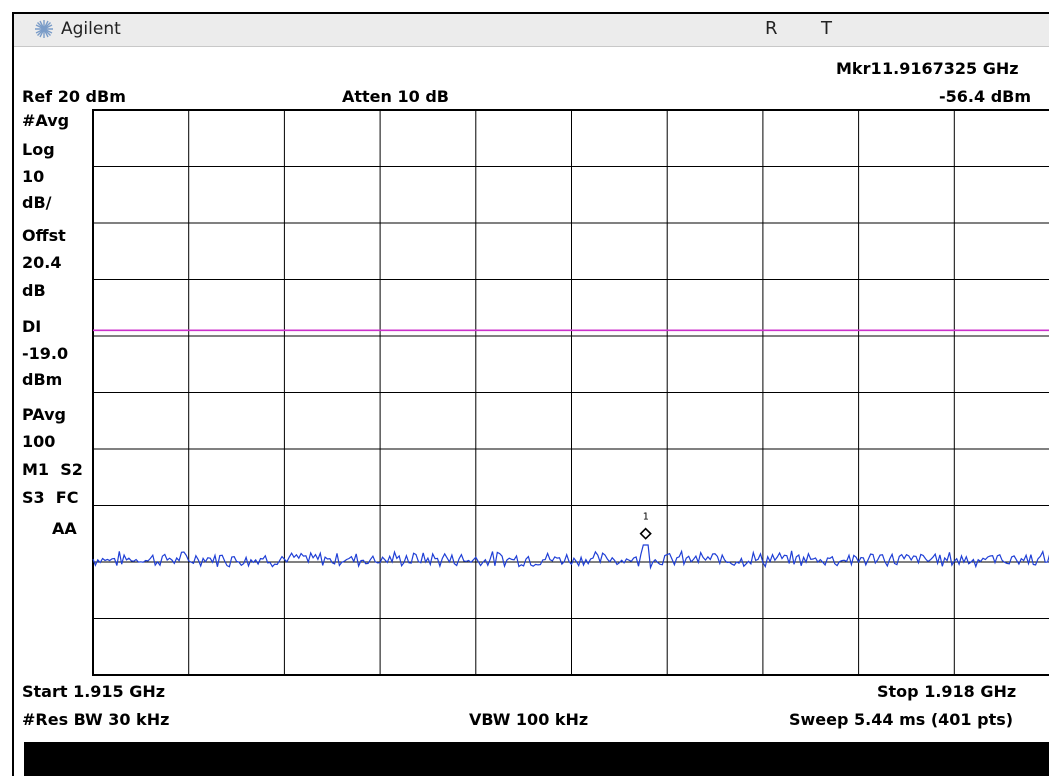 This screenshot has width=1049, height=776. Describe the element at coordinates (42, 262) in the screenshot. I see `left-annotation-line: 20.4` at that location.